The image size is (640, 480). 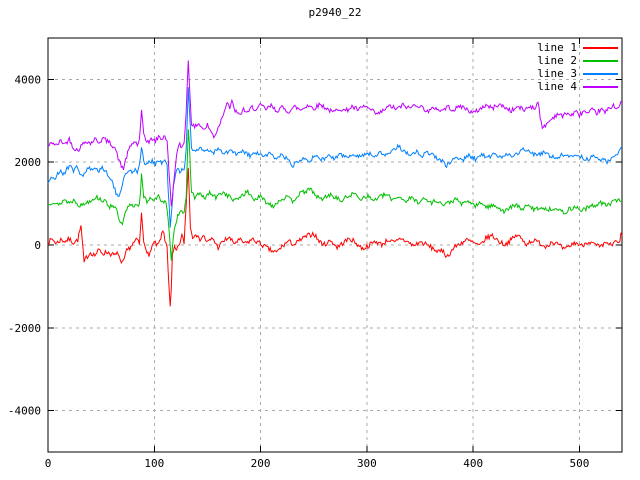 I want to click on legend-item-1: line 1, so click(x=577, y=47).